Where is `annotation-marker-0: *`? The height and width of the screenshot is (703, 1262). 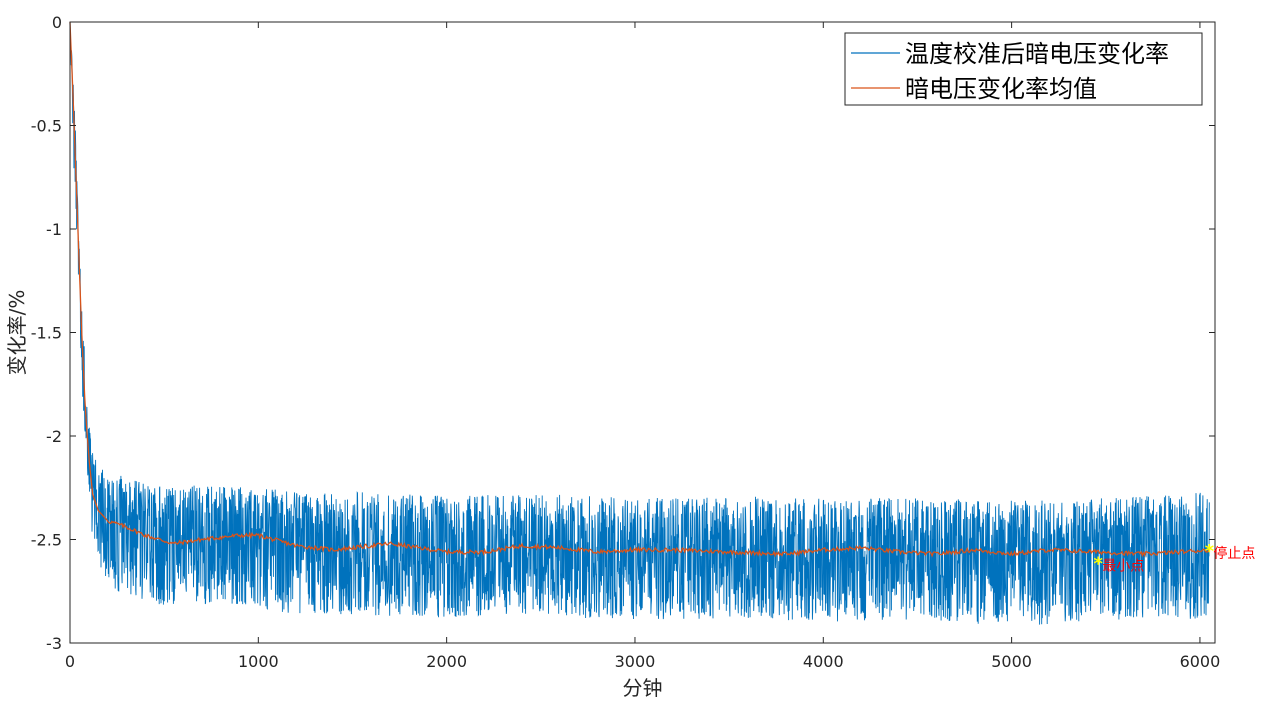 annotation-marker-0: * is located at coordinates (1099, 563).